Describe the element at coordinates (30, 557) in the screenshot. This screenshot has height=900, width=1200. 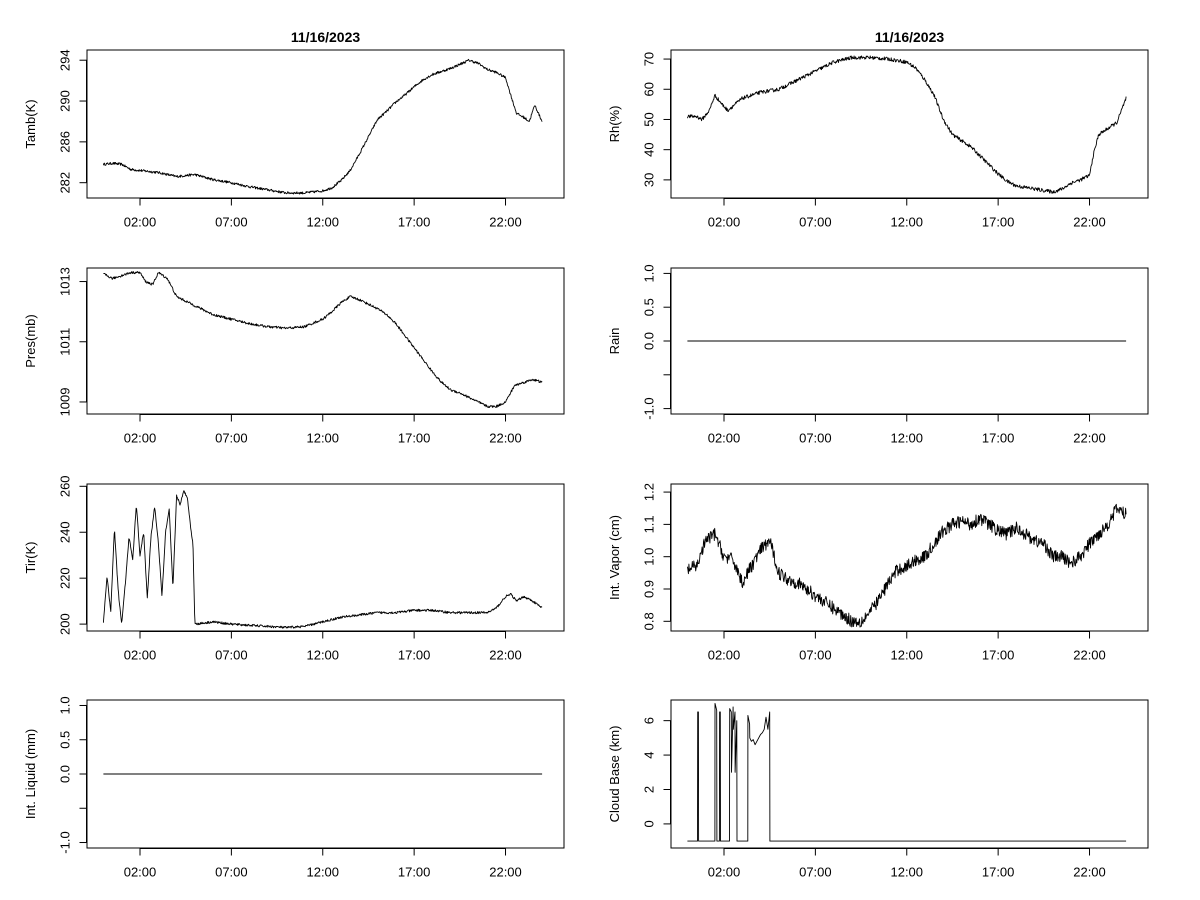
I see `y-axis-label: Tir(K)` at that location.